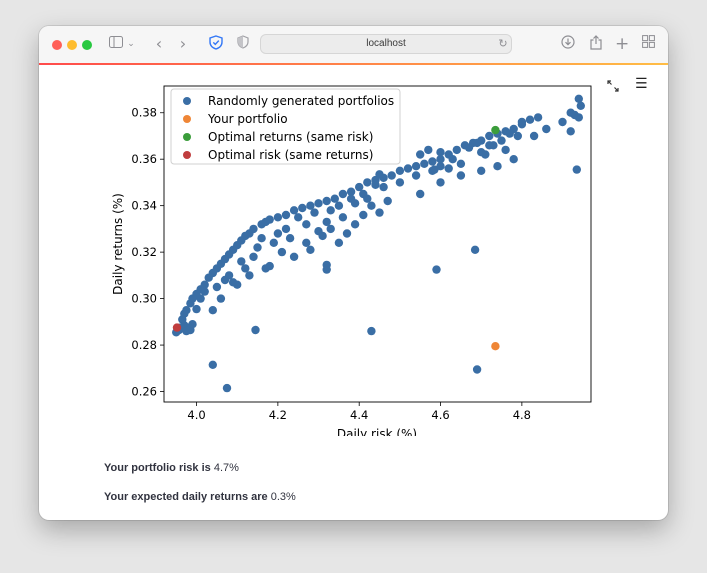 The width and height of the screenshot is (707, 573). Describe the element at coordinates (503, 43) in the screenshot. I see `reload-icon: ↻` at that location.